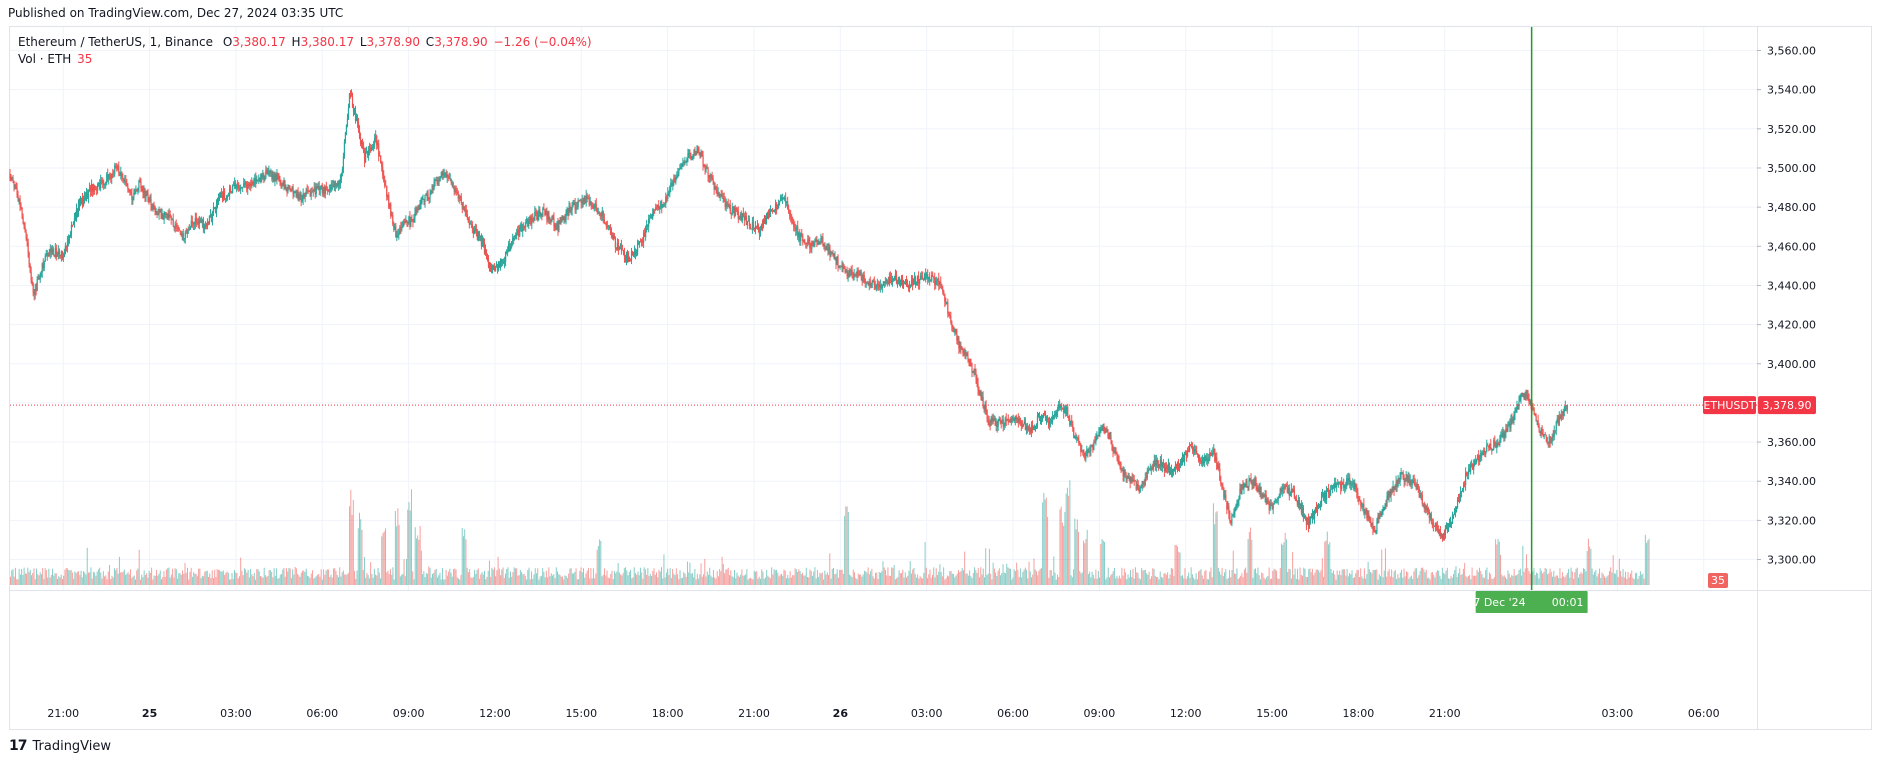 This screenshot has height=768, width=1882. Describe the element at coordinates (1718, 580) in the screenshot. I see `last-volume-box` at that location.